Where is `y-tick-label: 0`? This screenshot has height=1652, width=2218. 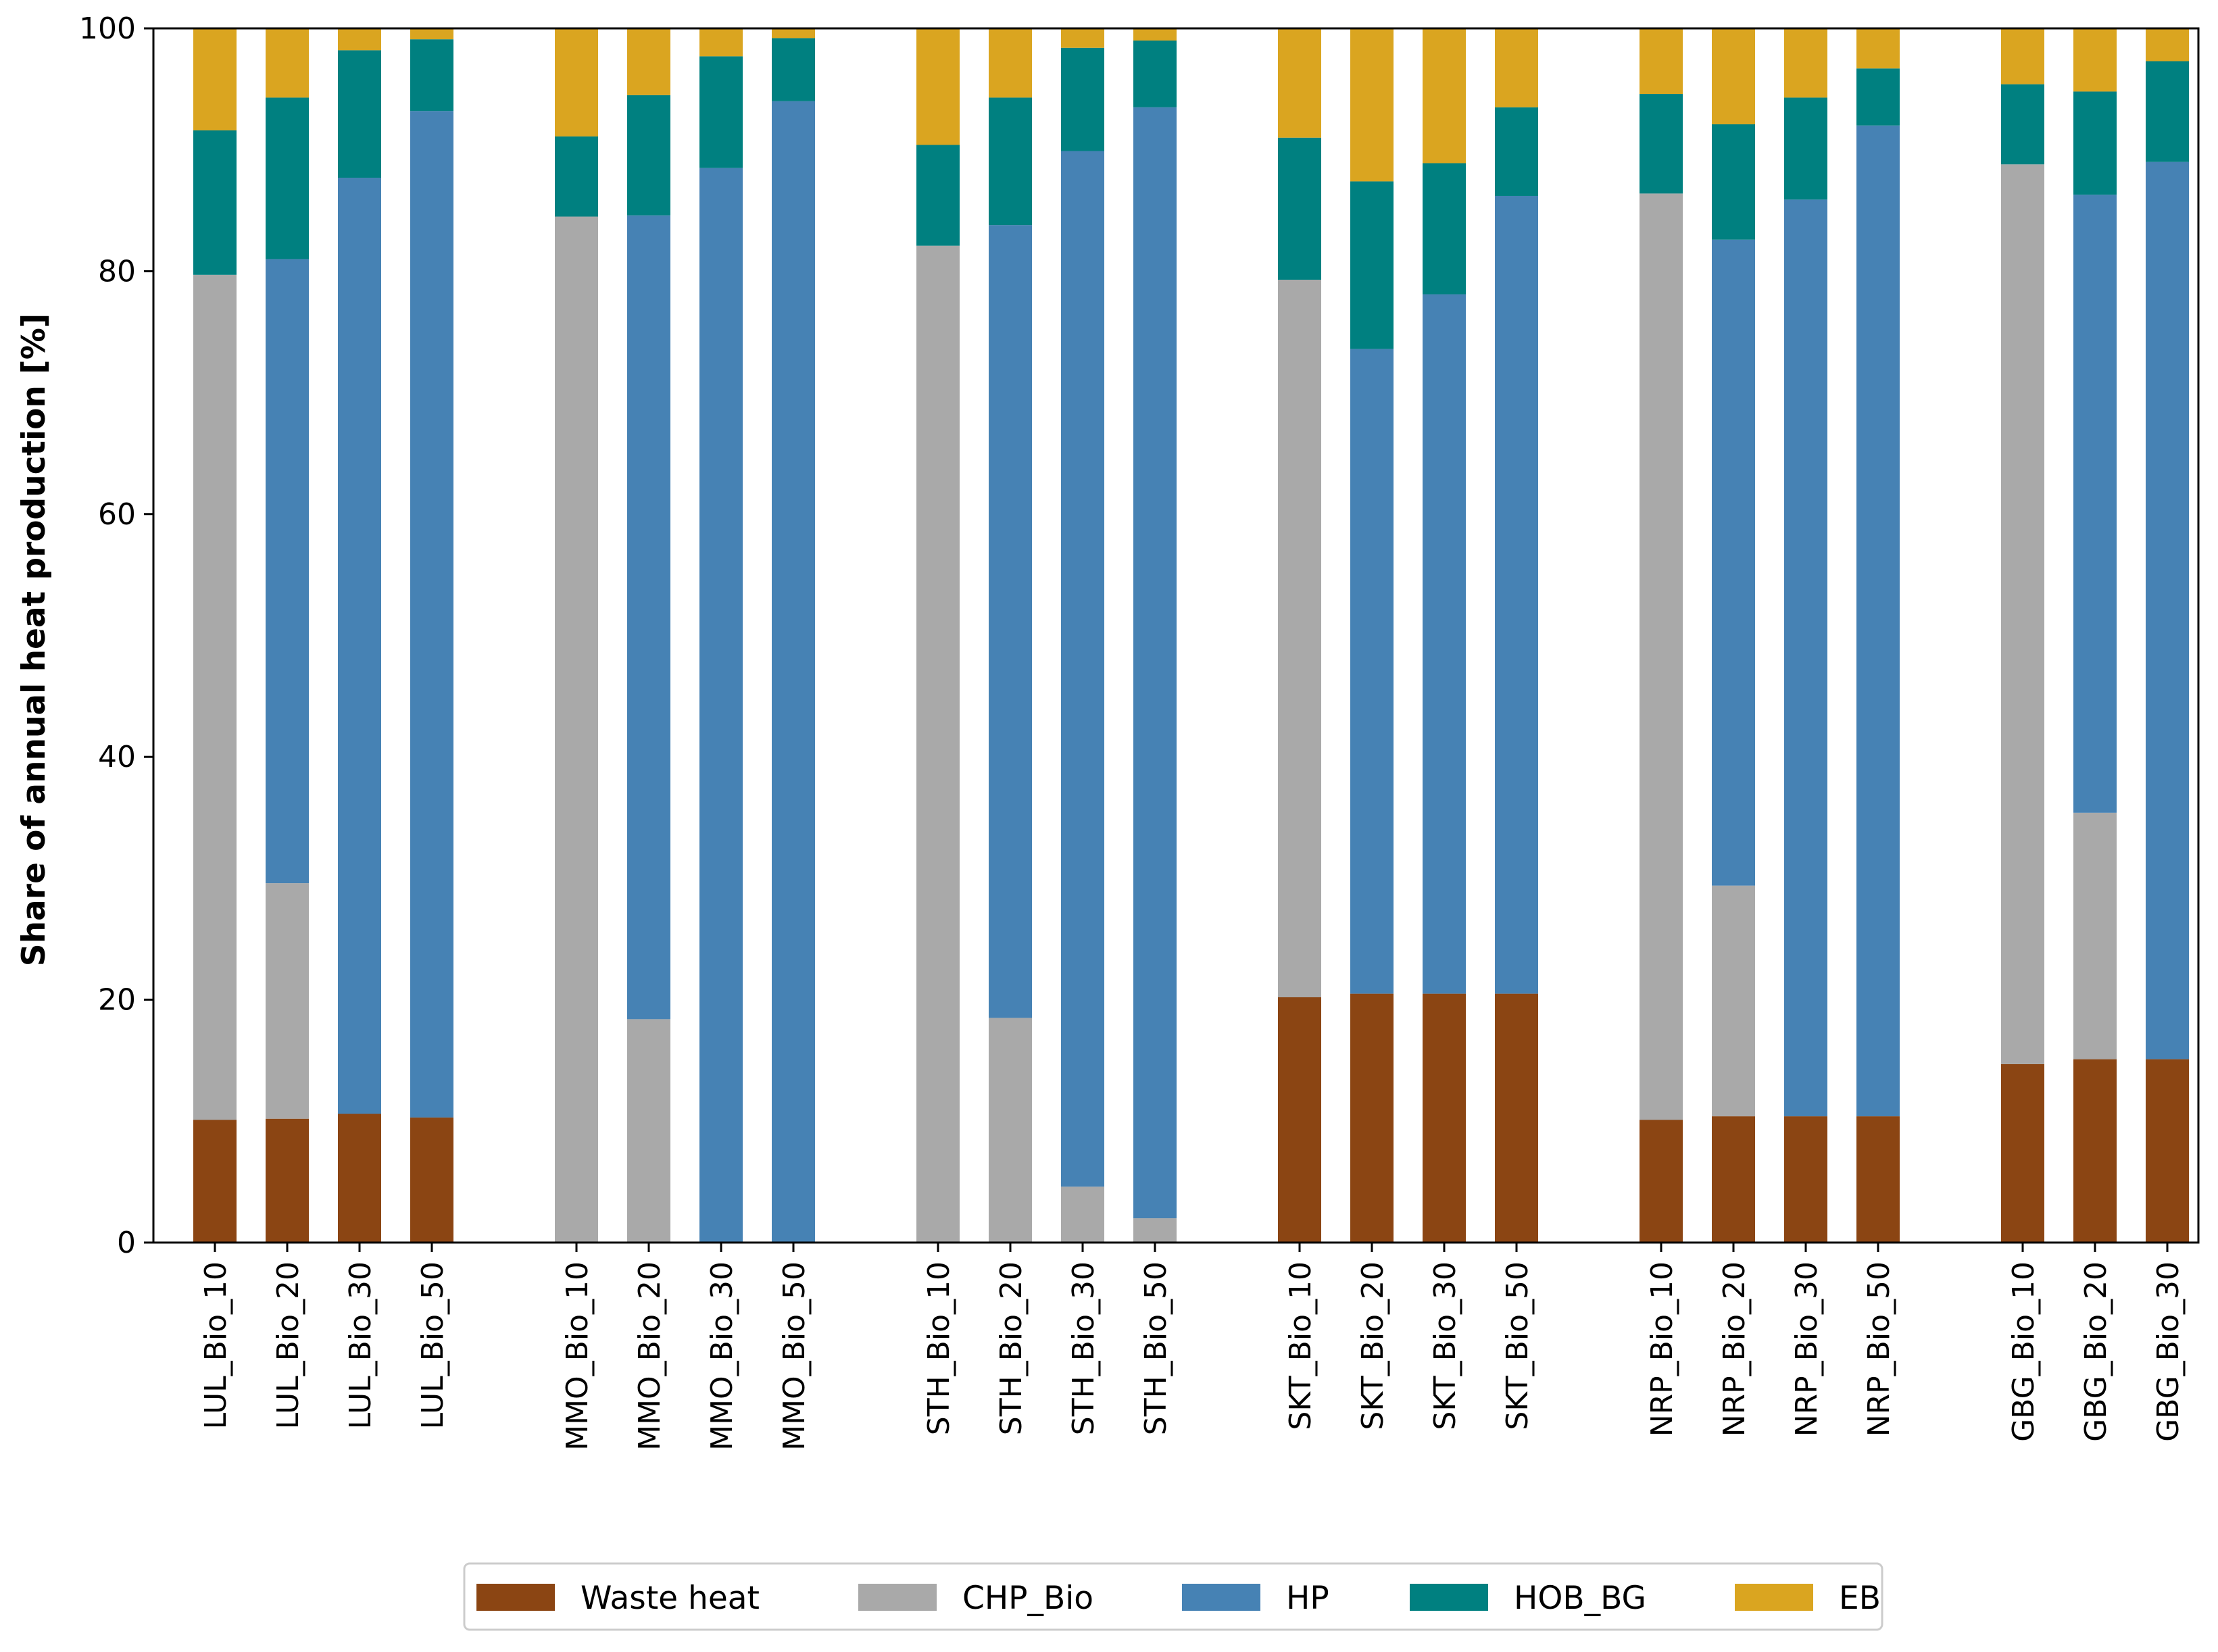
y-tick-label: 0 is located at coordinates (126, 1243).